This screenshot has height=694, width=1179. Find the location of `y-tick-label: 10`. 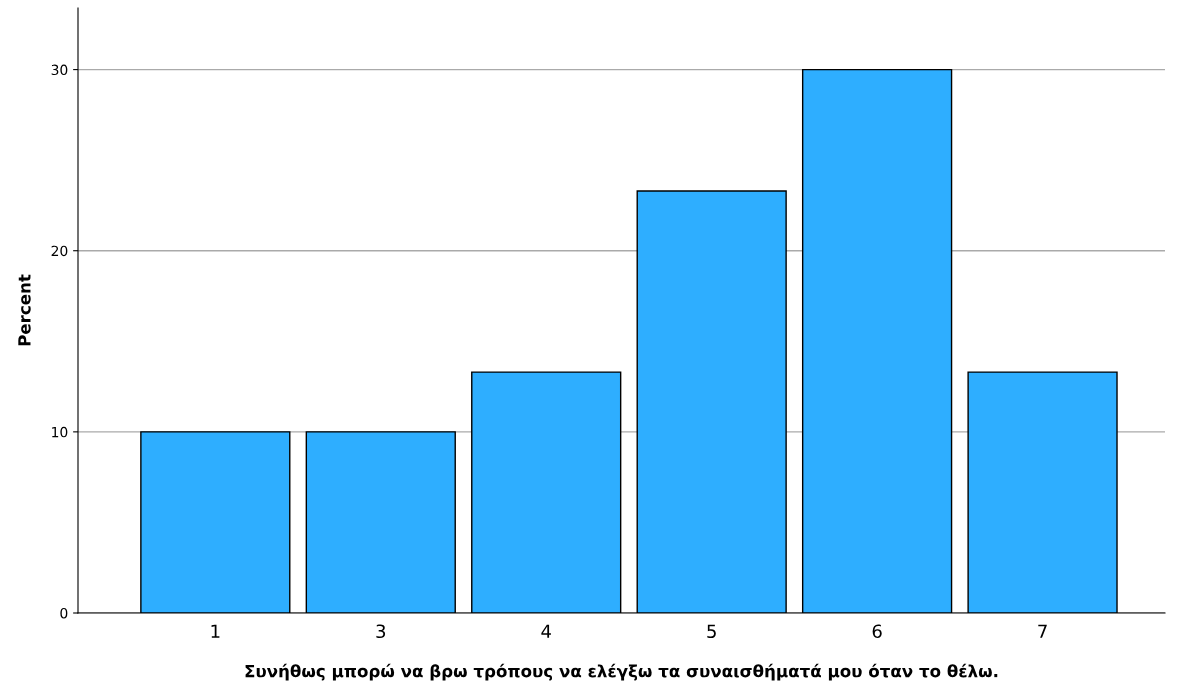

y-tick-label: 10 is located at coordinates (60, 432).